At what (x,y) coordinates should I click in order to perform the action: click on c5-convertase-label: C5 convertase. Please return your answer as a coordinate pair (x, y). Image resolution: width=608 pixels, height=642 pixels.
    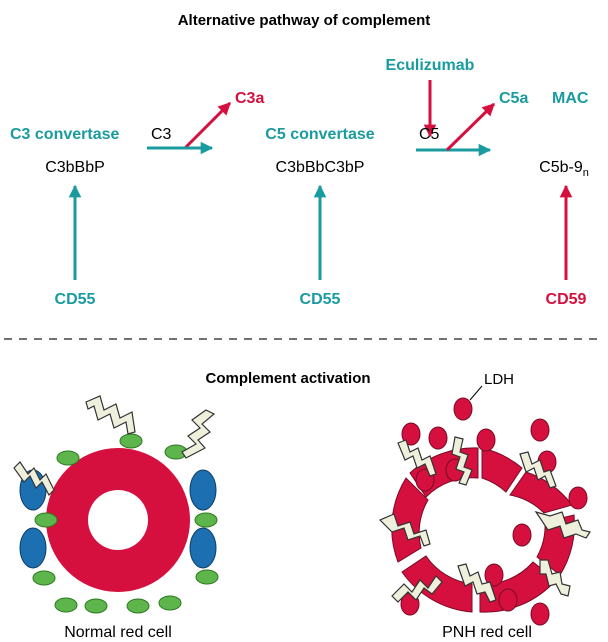
    Looking at the image, I should click on (319, 134).